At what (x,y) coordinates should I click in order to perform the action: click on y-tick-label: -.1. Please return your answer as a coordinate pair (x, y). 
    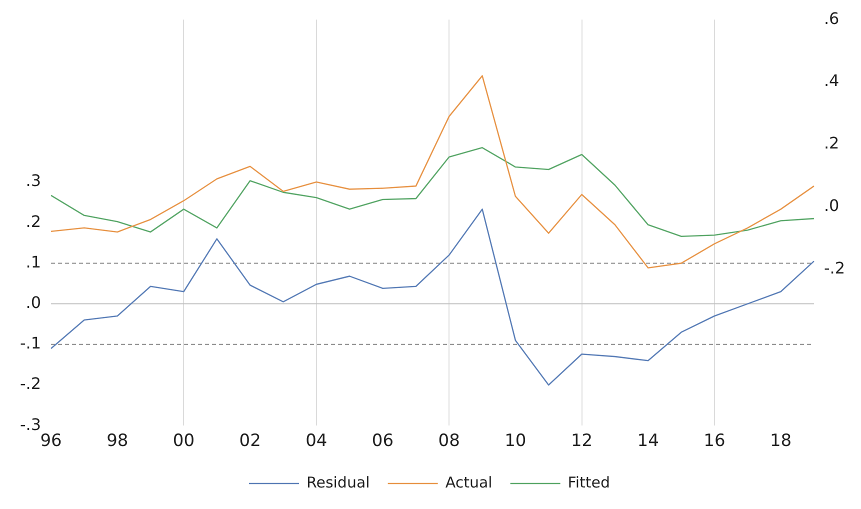
    Looking at the image, I should click on (31, 343).